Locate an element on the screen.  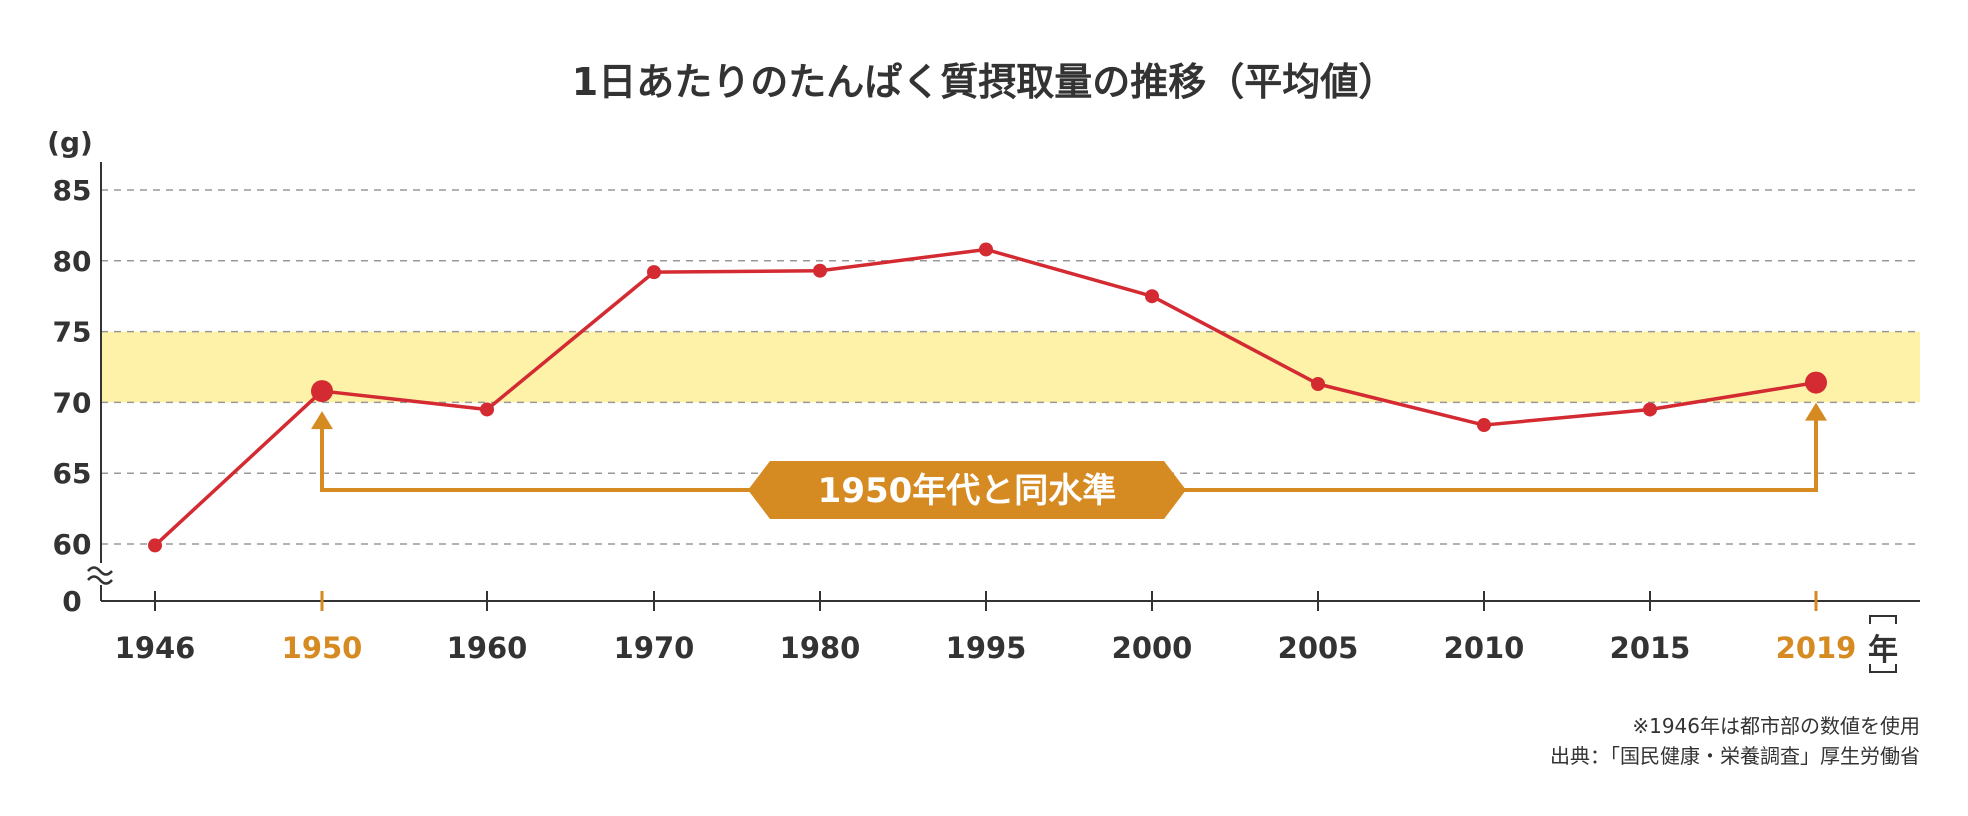
y-axis-unit: (g) is located at coordinates (70, 142).